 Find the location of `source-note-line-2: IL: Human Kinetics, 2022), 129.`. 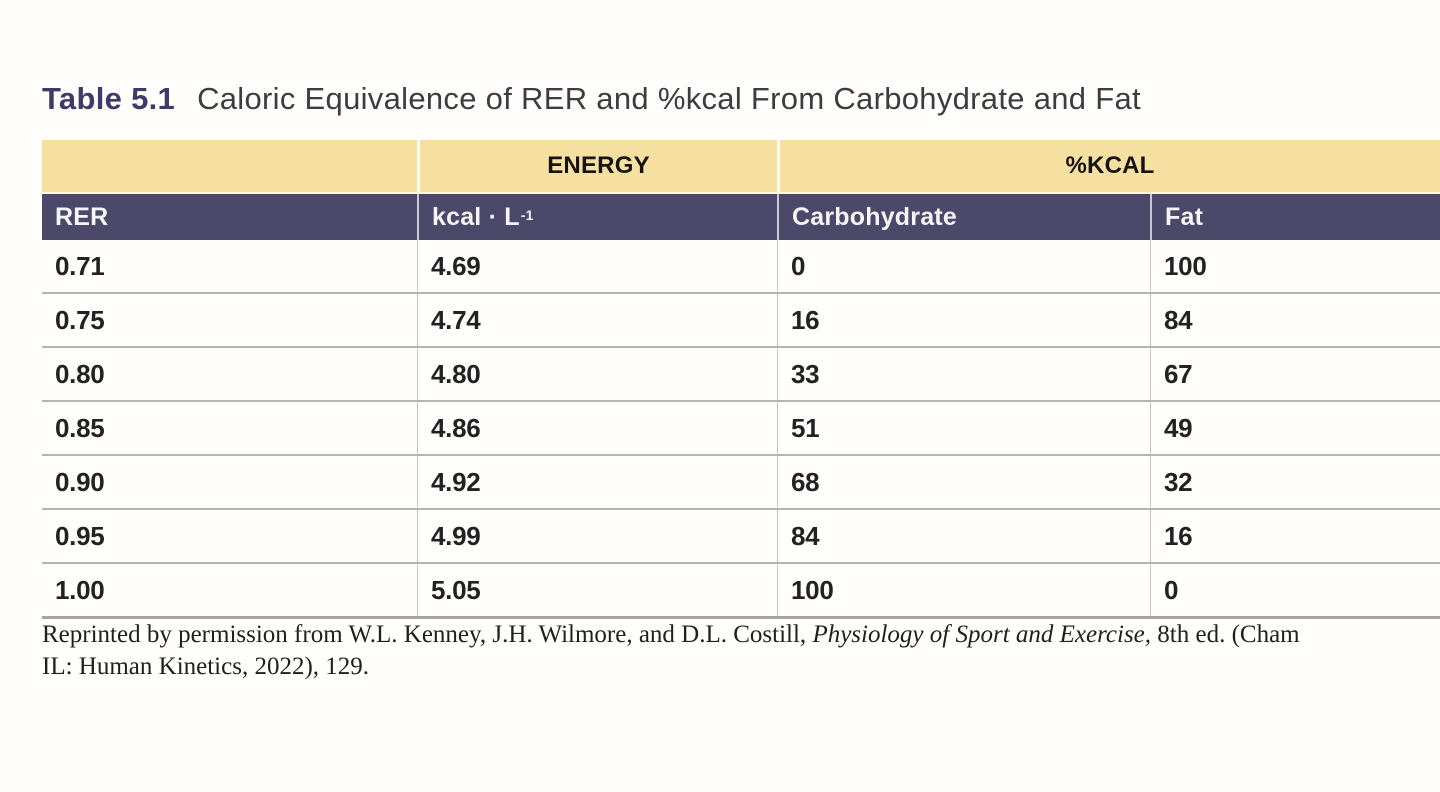

source-note-line-2: IL: Human Kinetics, 2022), 129. is located at coordinates (206, 666).